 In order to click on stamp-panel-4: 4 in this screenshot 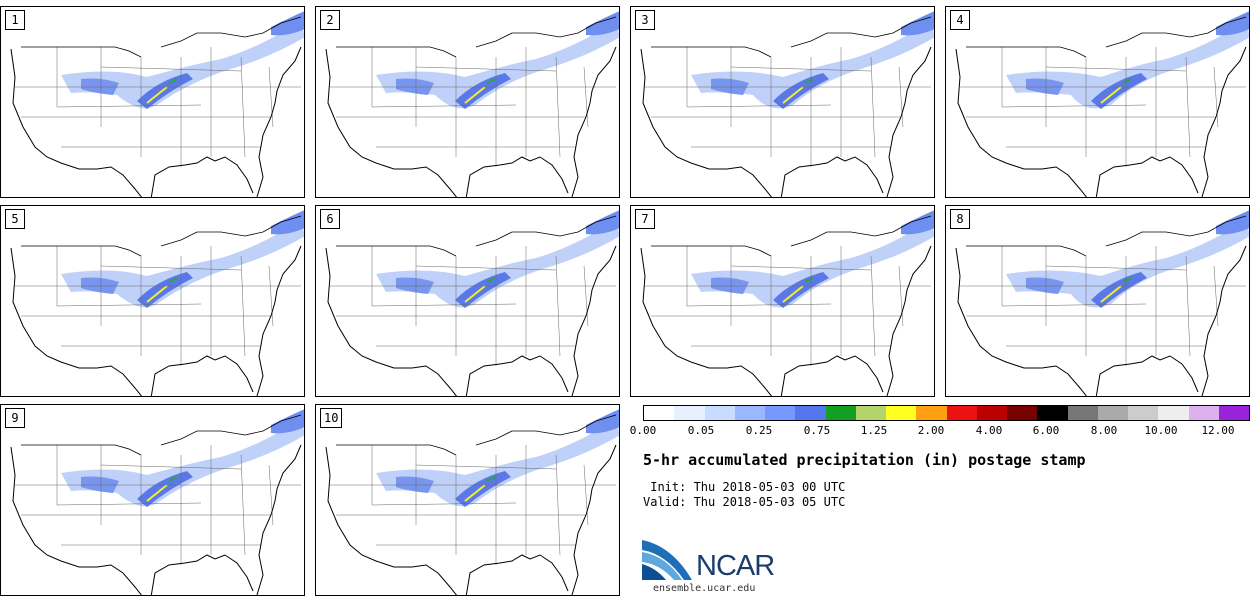, I will do `click(1097, 102)`.